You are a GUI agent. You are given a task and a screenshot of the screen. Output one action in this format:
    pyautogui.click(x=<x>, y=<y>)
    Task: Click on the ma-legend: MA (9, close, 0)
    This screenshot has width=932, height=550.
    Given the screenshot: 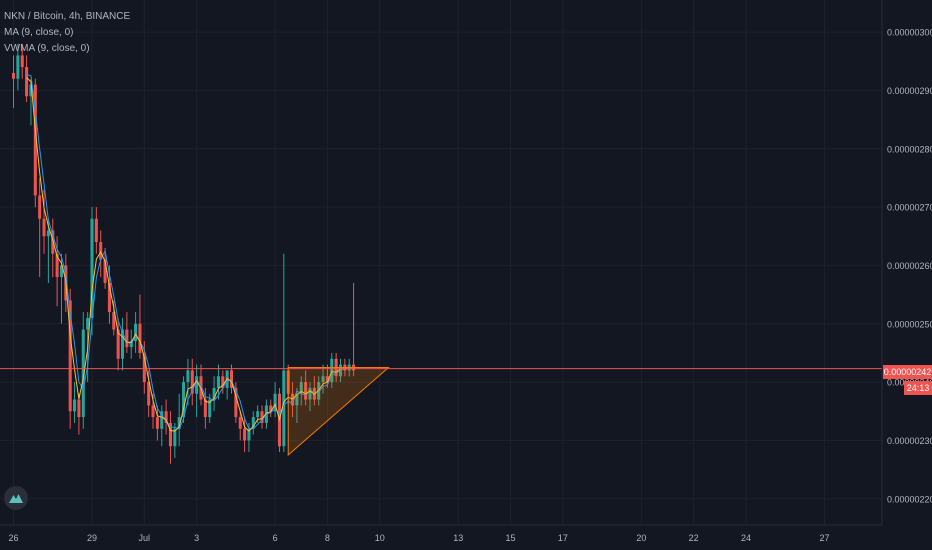 What is the action you would take?
    pyautogui.click(x=39, y=32)
    